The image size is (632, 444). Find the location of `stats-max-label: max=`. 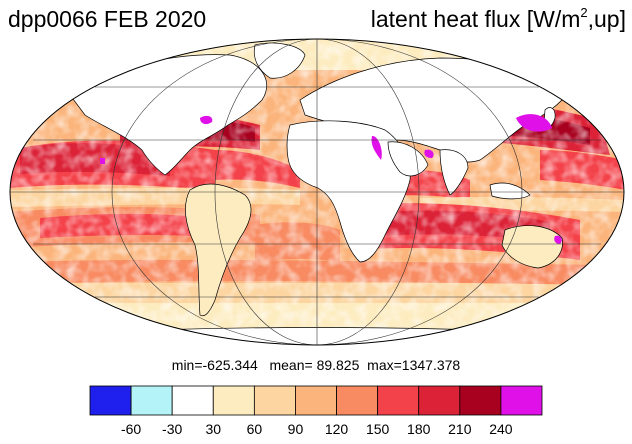

stats-max-label: max= is located at coordinates (384, 365).